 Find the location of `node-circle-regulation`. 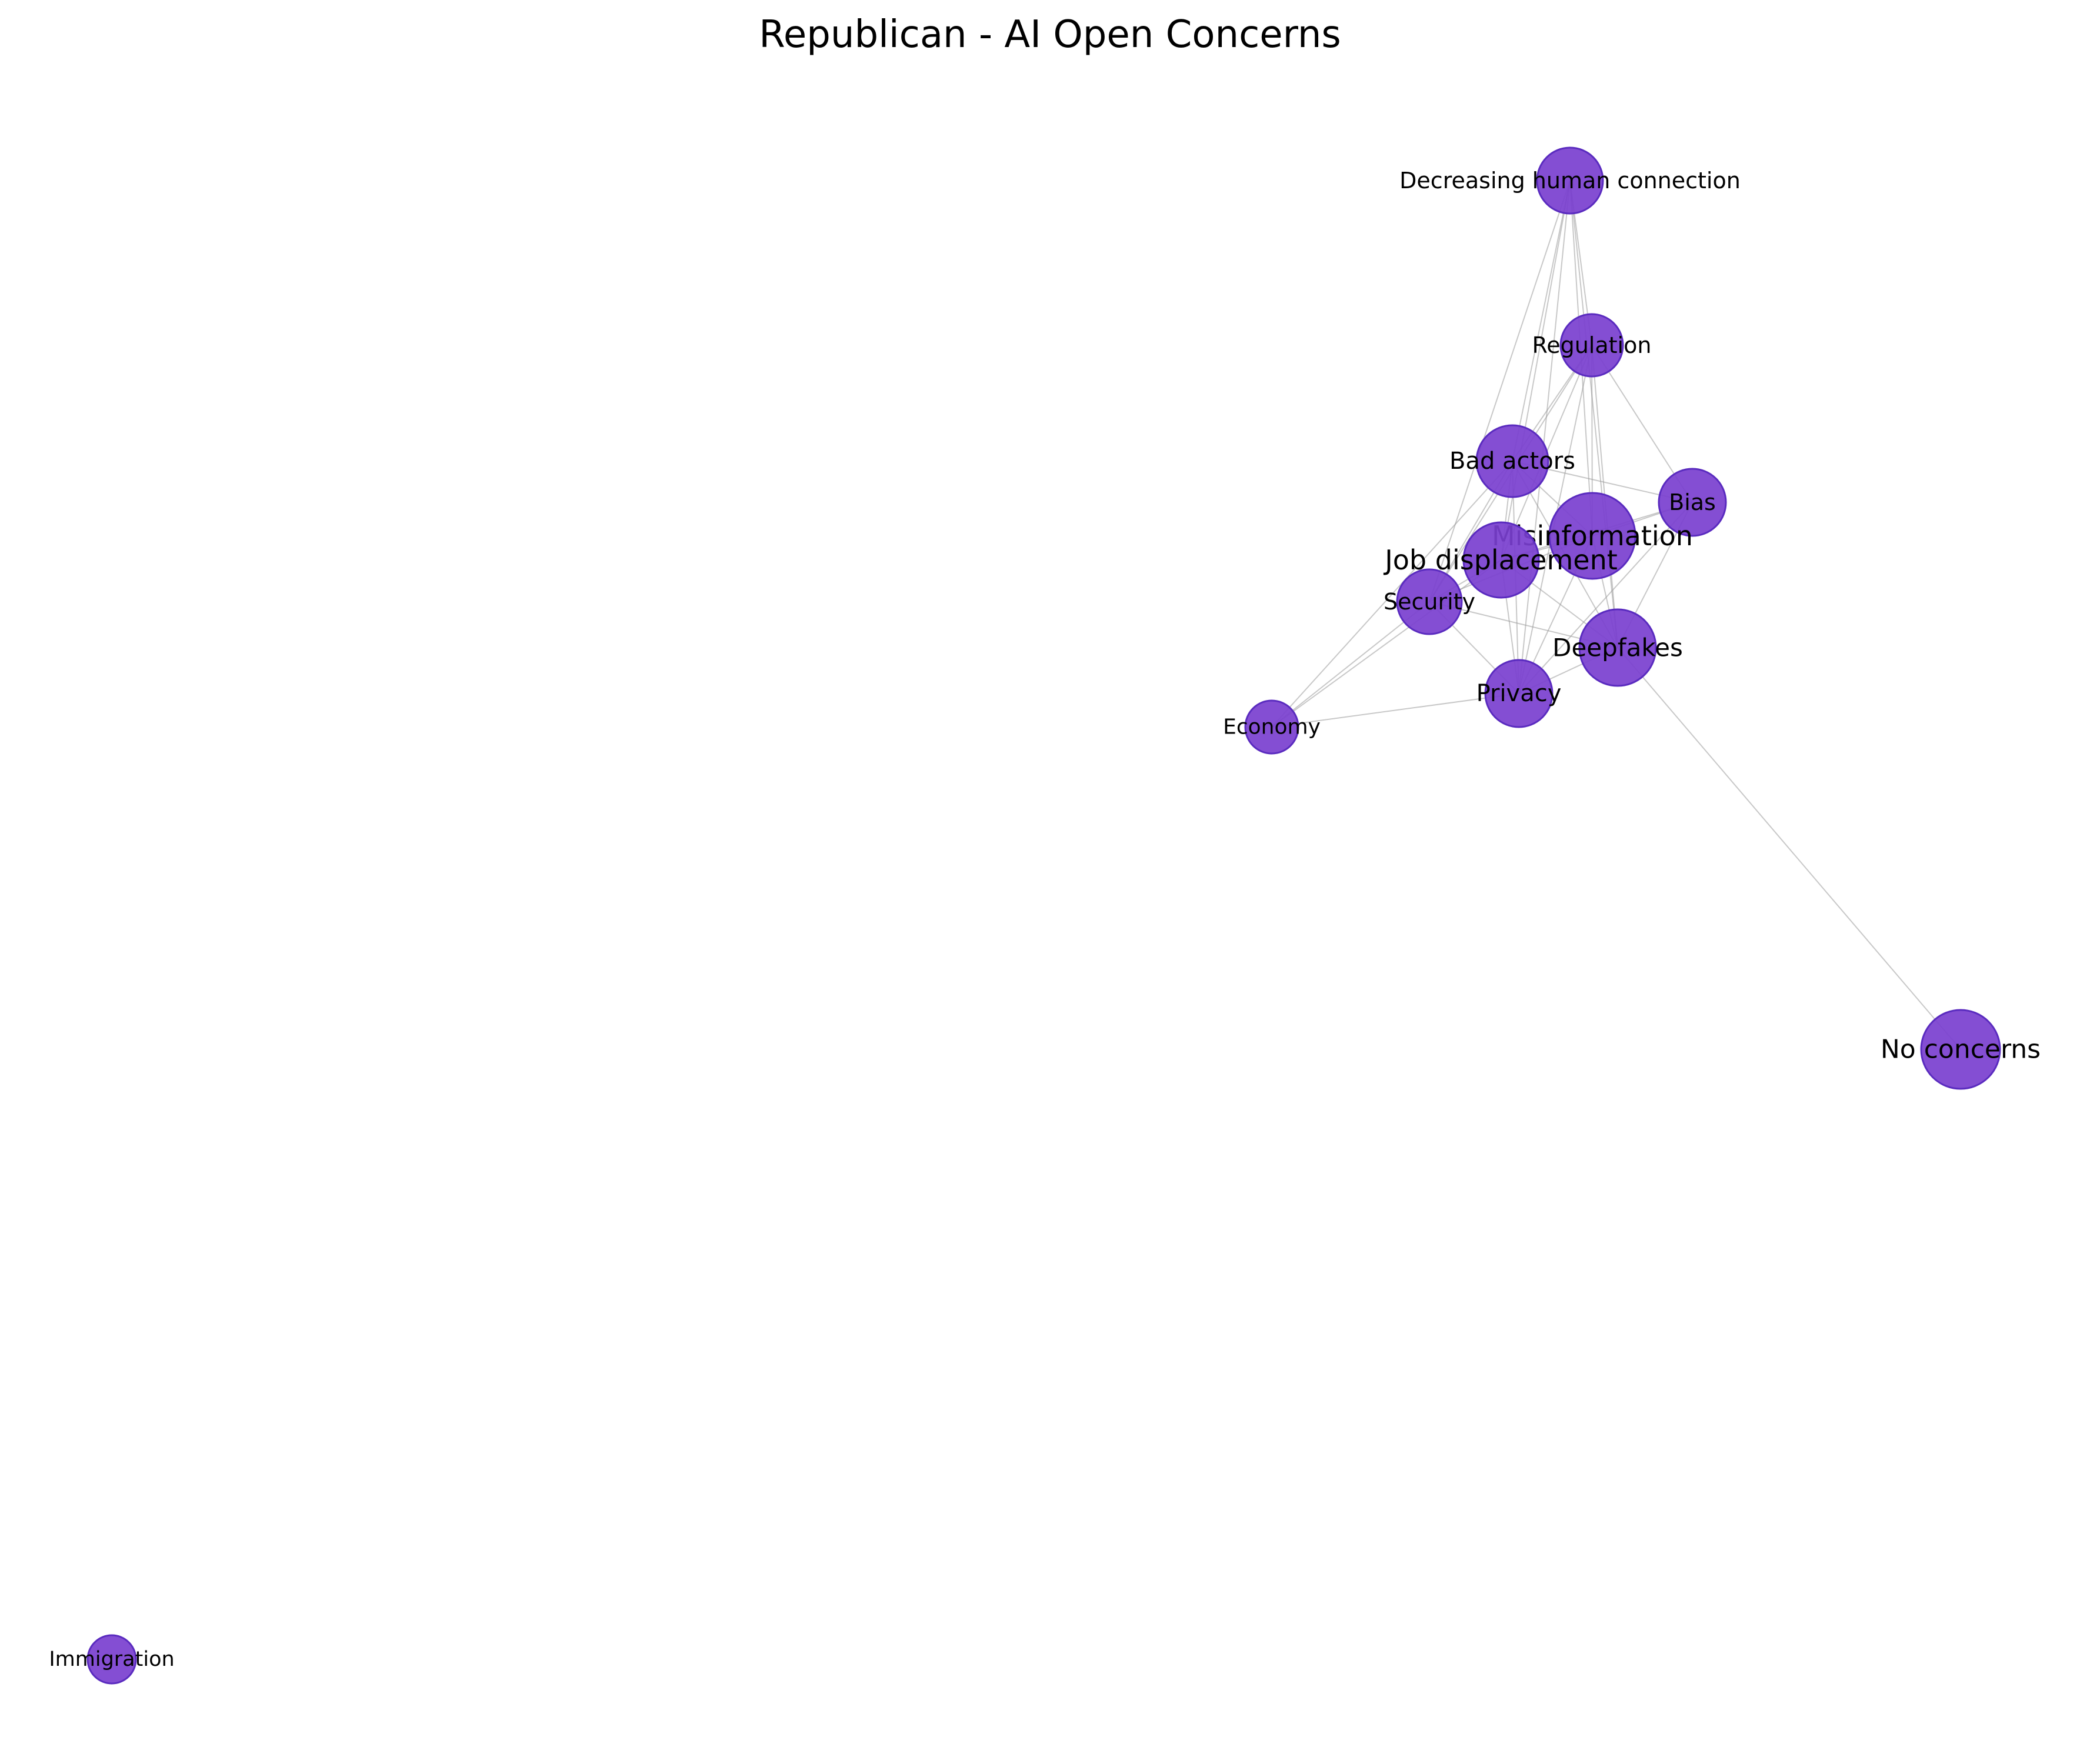

node-circle-regulation is located at coordinates (1591, 345).